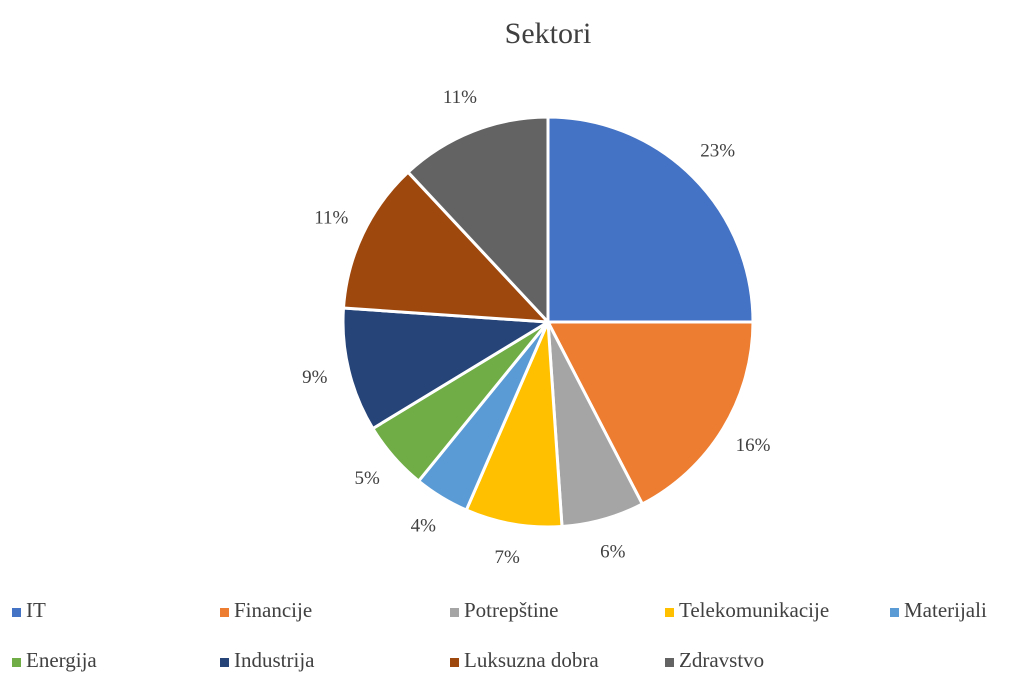  I want to click on legend-label: Financije, so click(273, 610).